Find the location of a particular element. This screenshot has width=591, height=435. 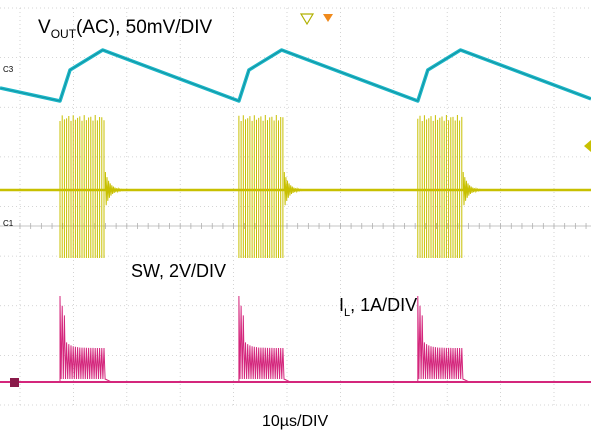

vout-trace is located at coordinates (295, 75).